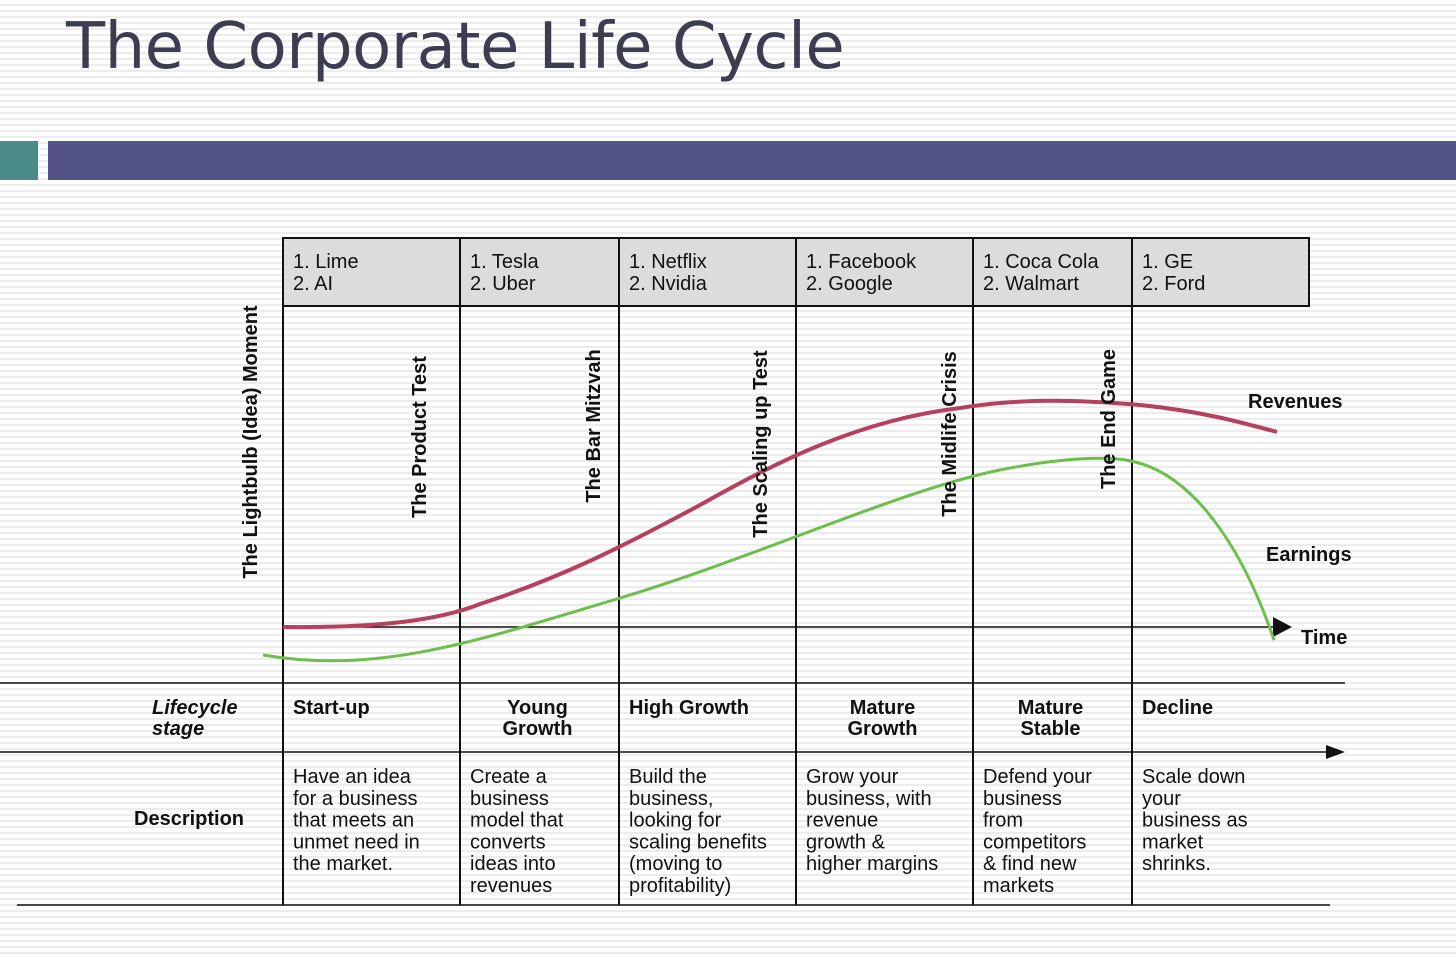 This screenshot has width=1456, height=957. I want to click on description-line: that meets an, so click(353, 821).